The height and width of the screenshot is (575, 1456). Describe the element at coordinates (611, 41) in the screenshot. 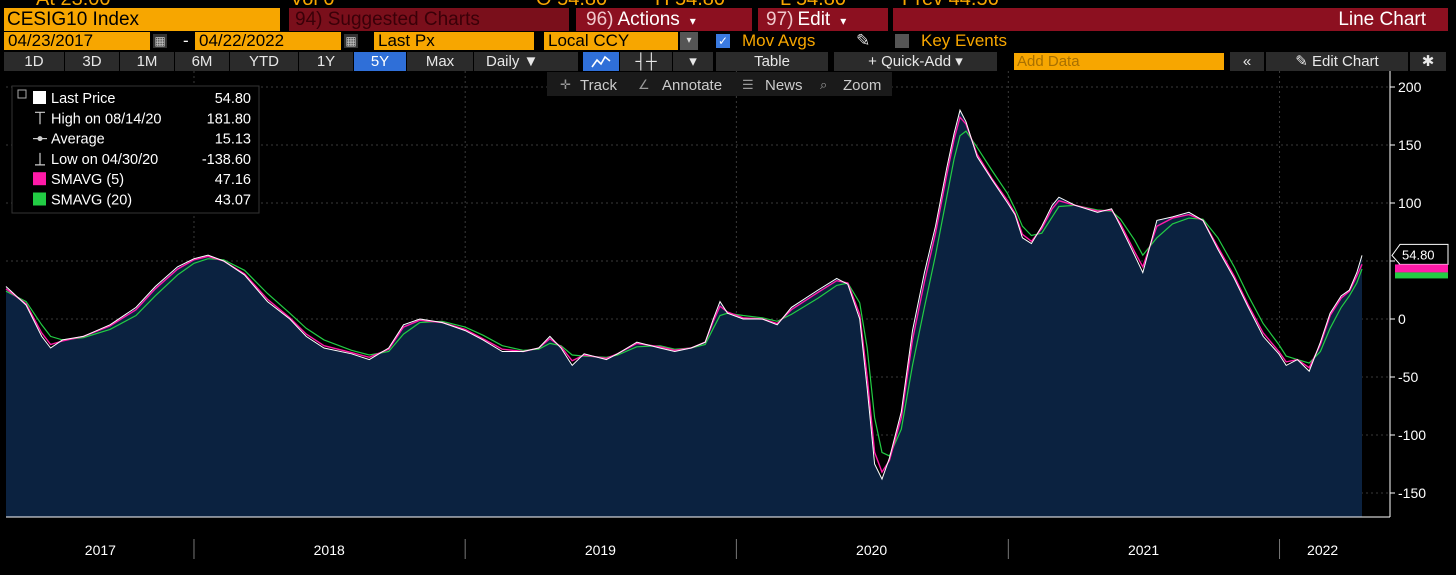

I see `currency-select: Local CCY` at that location.